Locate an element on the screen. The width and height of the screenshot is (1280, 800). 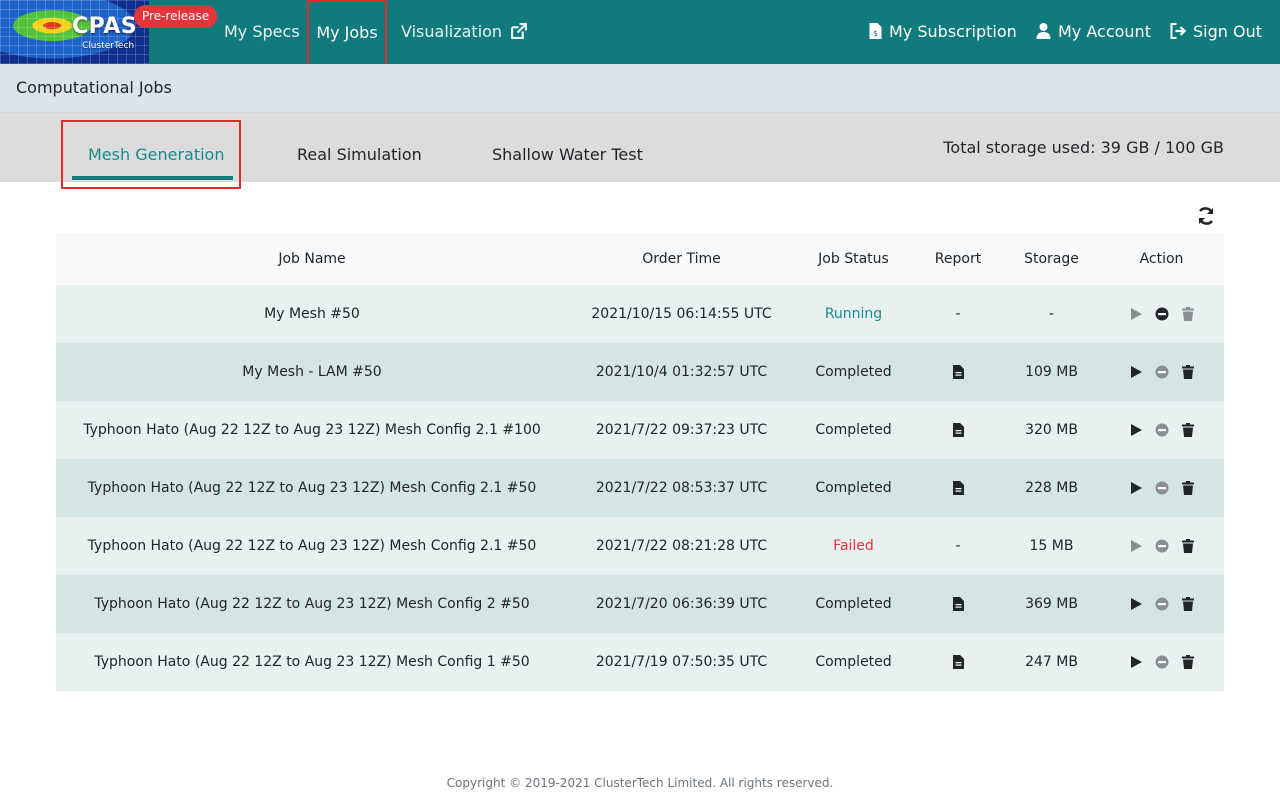
page-title: Computational Jobs is located at coordinates (94, 87).